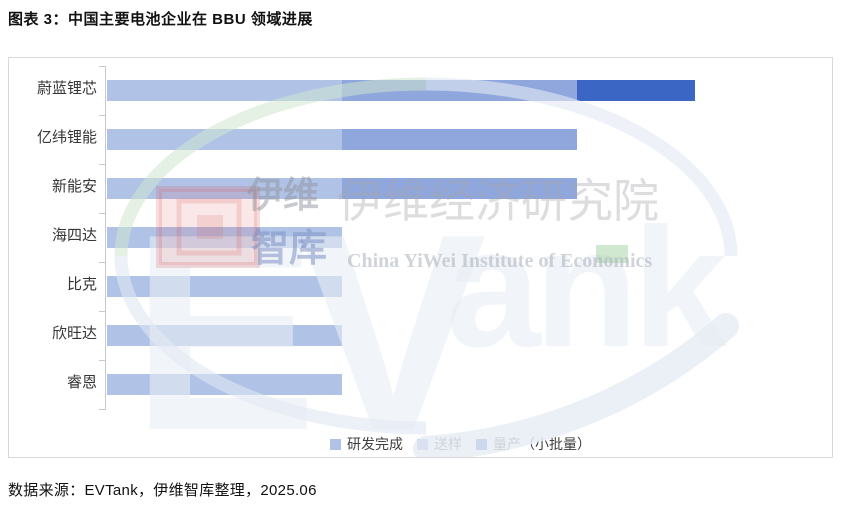 This screenshot has height=510, width=849. Describe the element at coordinates (375, 445) in the screenshot. I see `legend-label: 研发完成` at that location.